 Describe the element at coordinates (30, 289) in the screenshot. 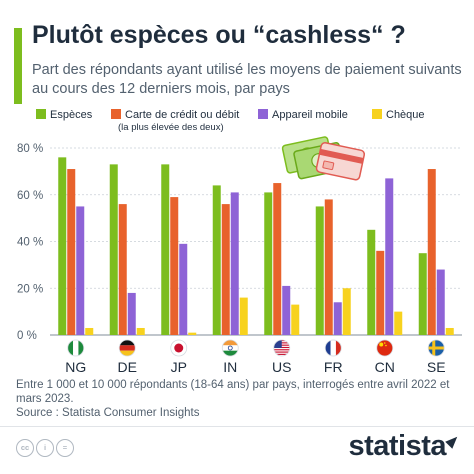

I see `y-tick-label: 20 %` at that location.